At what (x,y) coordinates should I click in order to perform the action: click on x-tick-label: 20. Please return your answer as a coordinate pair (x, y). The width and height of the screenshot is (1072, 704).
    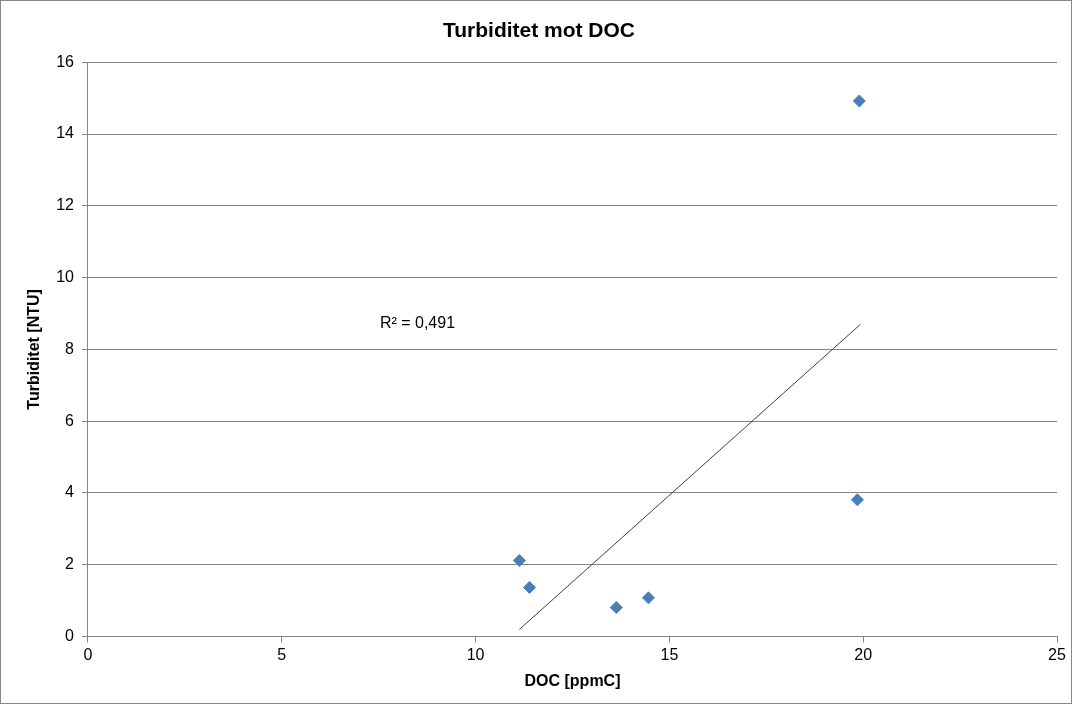
    Looking at the image, I should click on (863, 654).